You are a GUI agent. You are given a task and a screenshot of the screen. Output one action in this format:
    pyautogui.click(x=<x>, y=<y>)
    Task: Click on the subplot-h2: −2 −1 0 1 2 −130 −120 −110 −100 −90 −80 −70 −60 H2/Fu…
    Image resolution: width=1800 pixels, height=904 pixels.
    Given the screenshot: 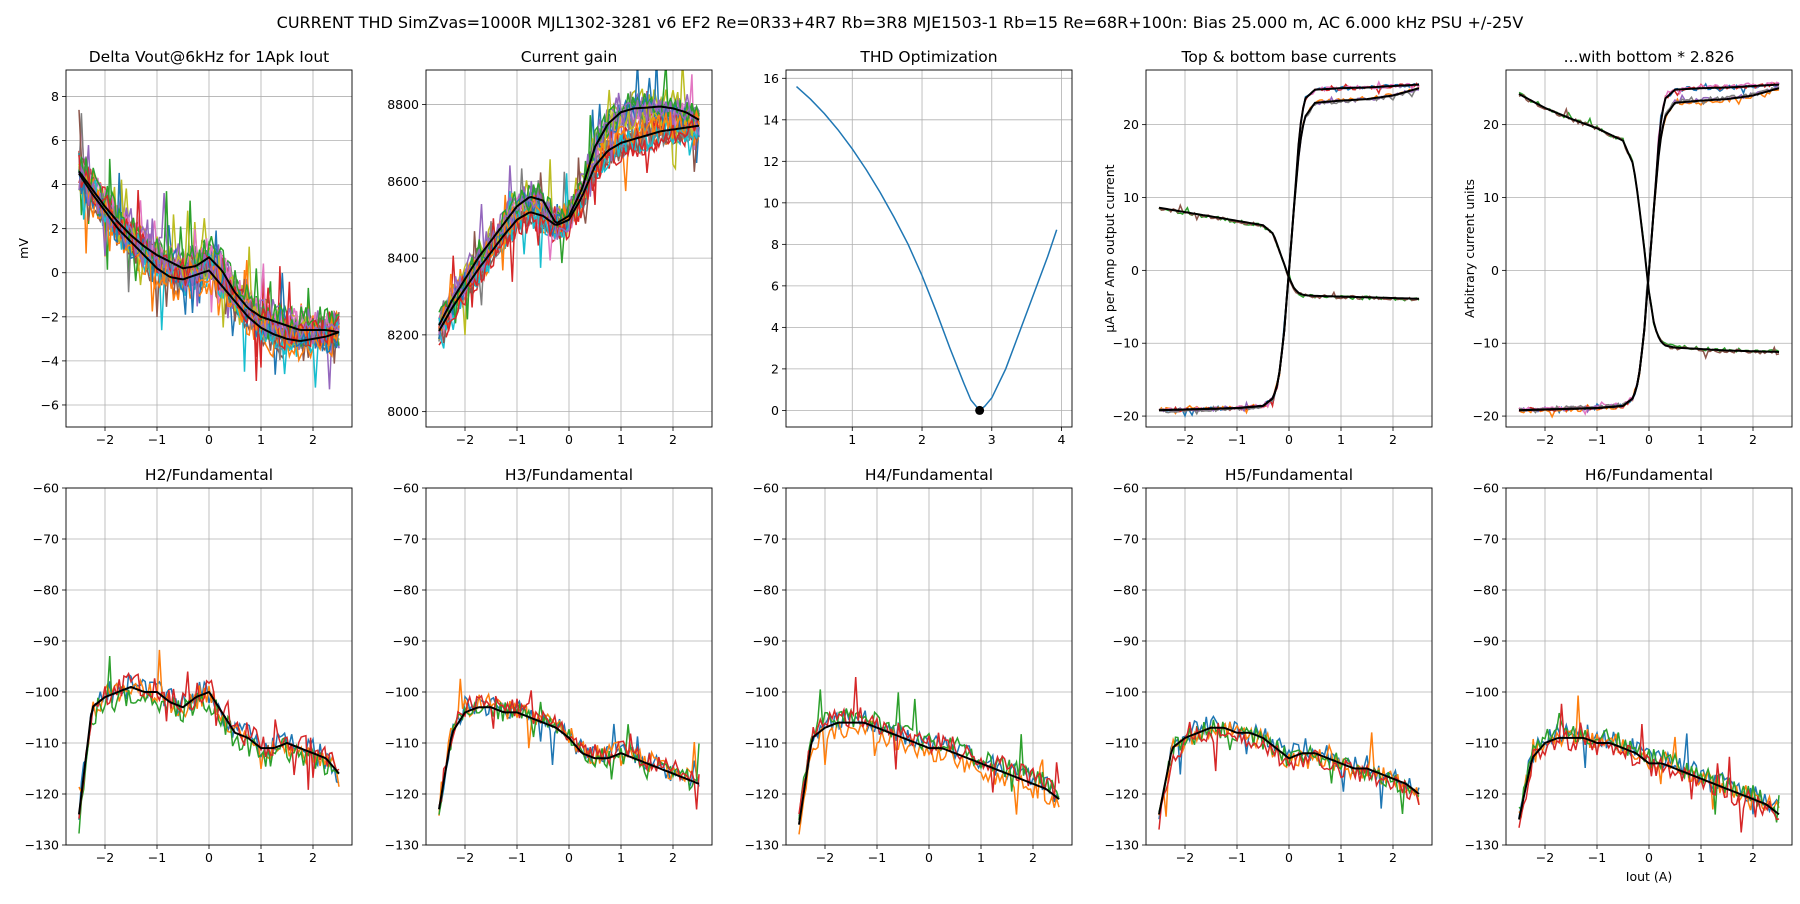 What is the action you would take?
    pyautogui.click(x=189, y=665)
    